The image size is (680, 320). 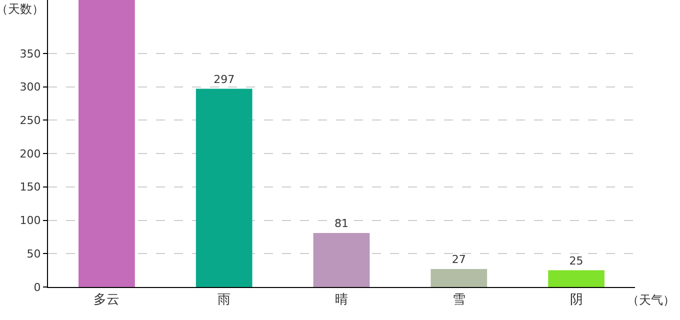 I want to click on y-tick-label: 200, so click(x=30, y=153).